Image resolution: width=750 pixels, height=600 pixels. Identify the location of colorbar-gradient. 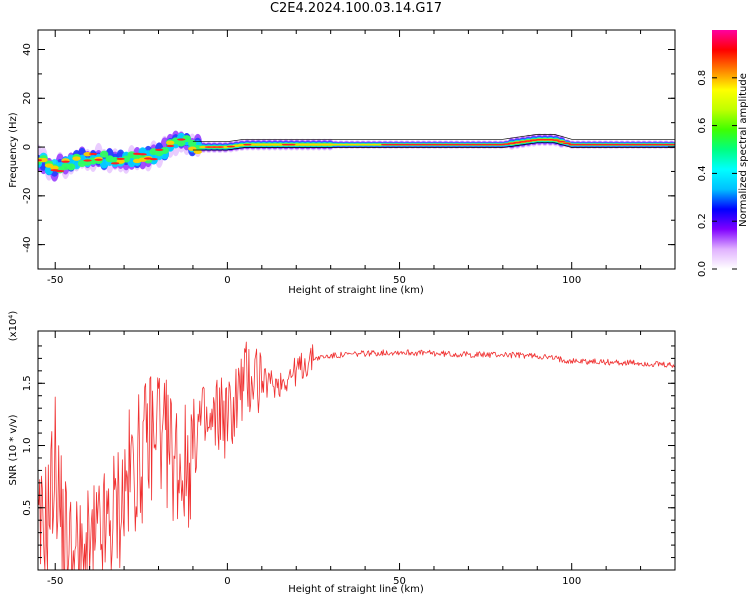
(724, 149).